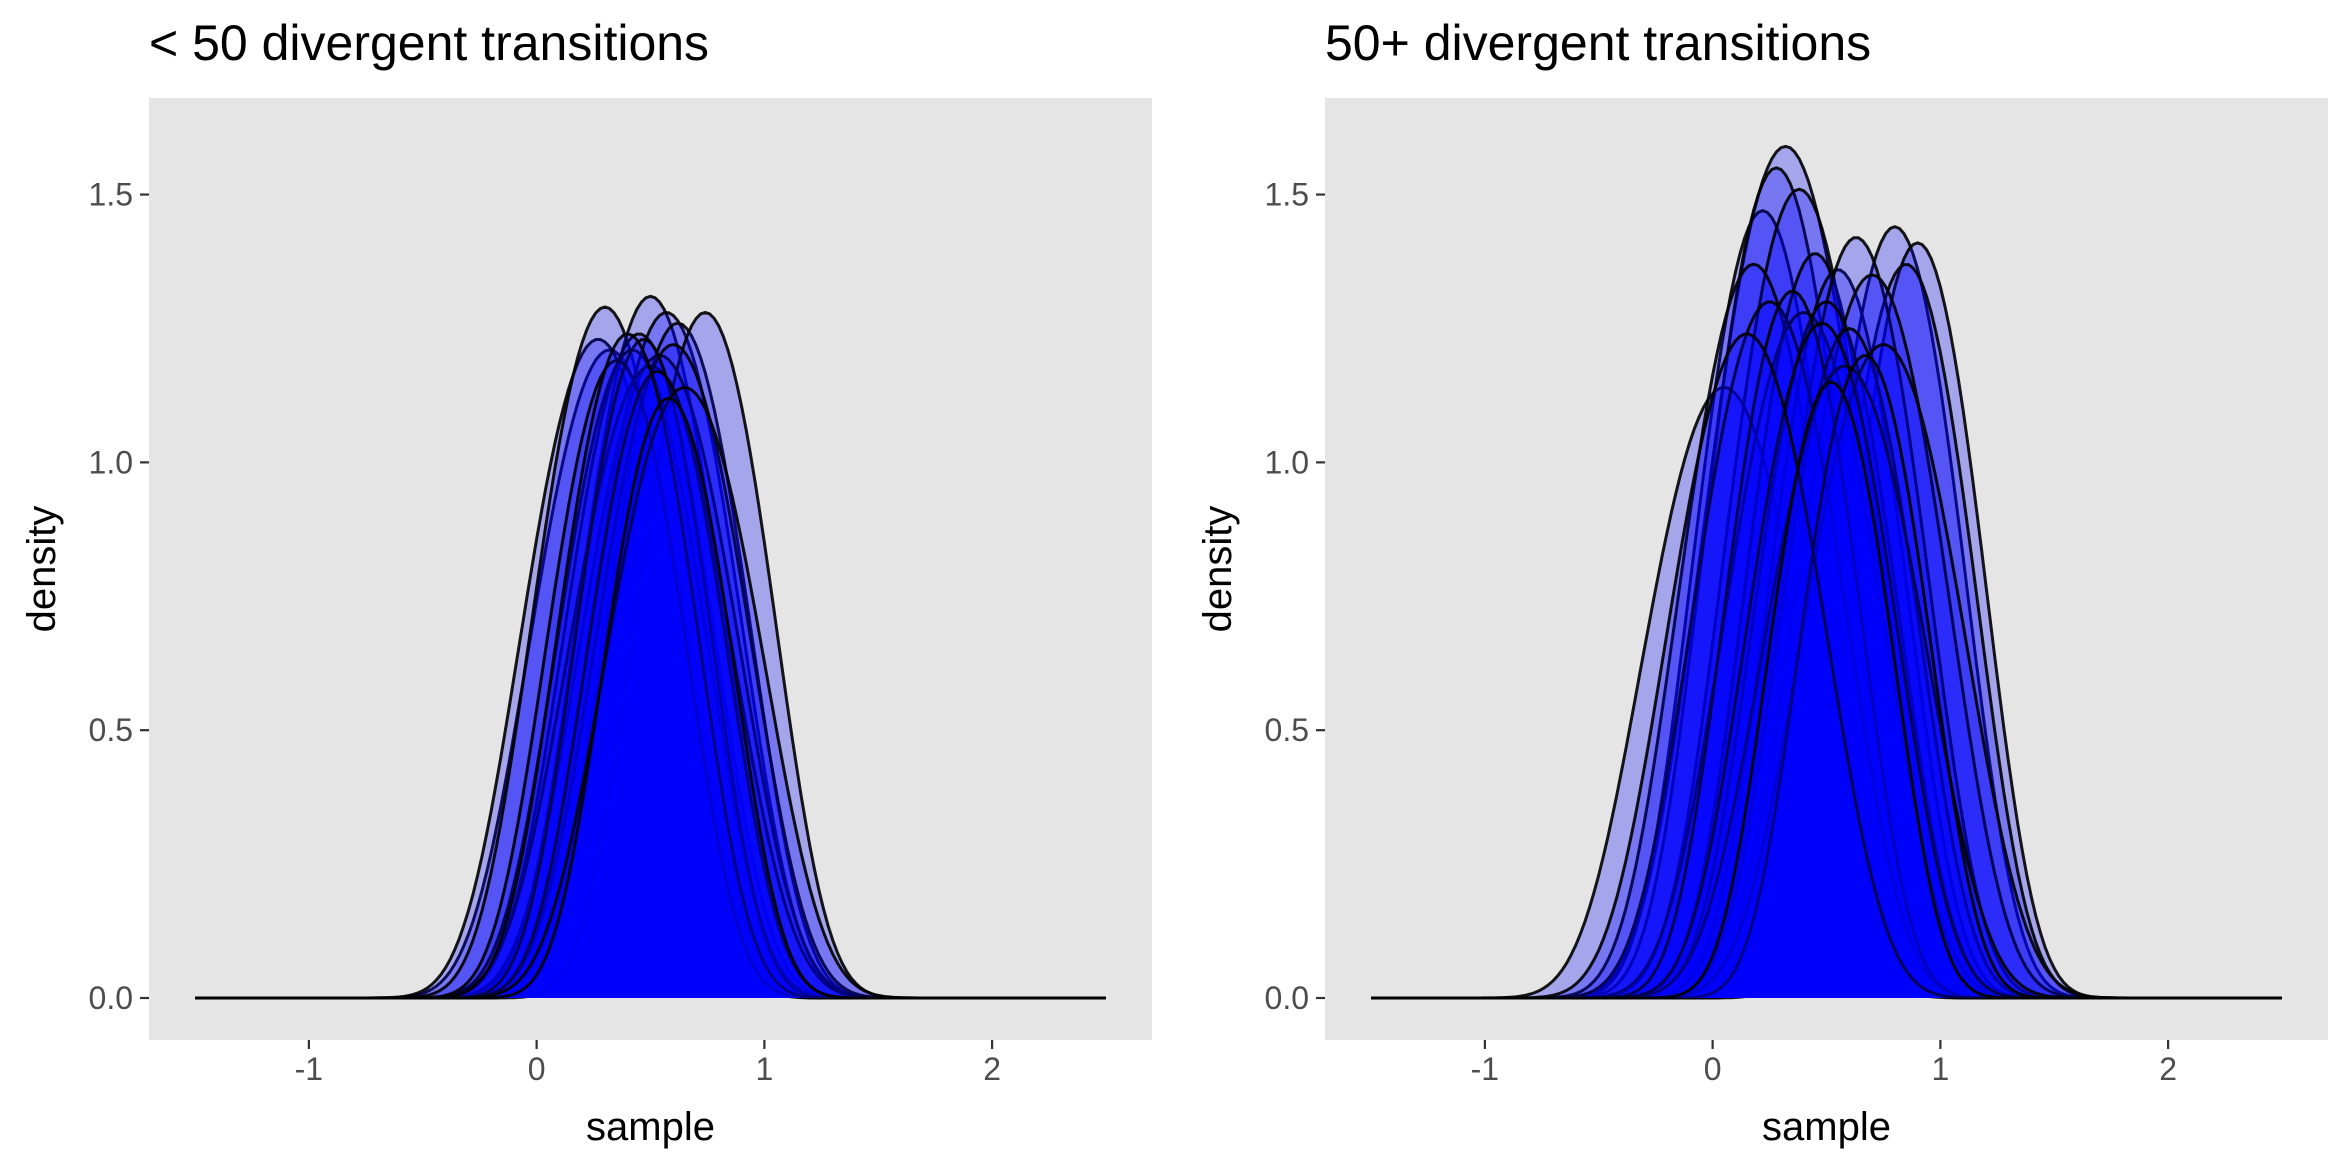 This screenshot has width=2340, height=1170. What do you see at coordinates (429, 43) in the screenshot?
I see `chart-title: < 50 divergent transitions` at bounding box center [429, 43].